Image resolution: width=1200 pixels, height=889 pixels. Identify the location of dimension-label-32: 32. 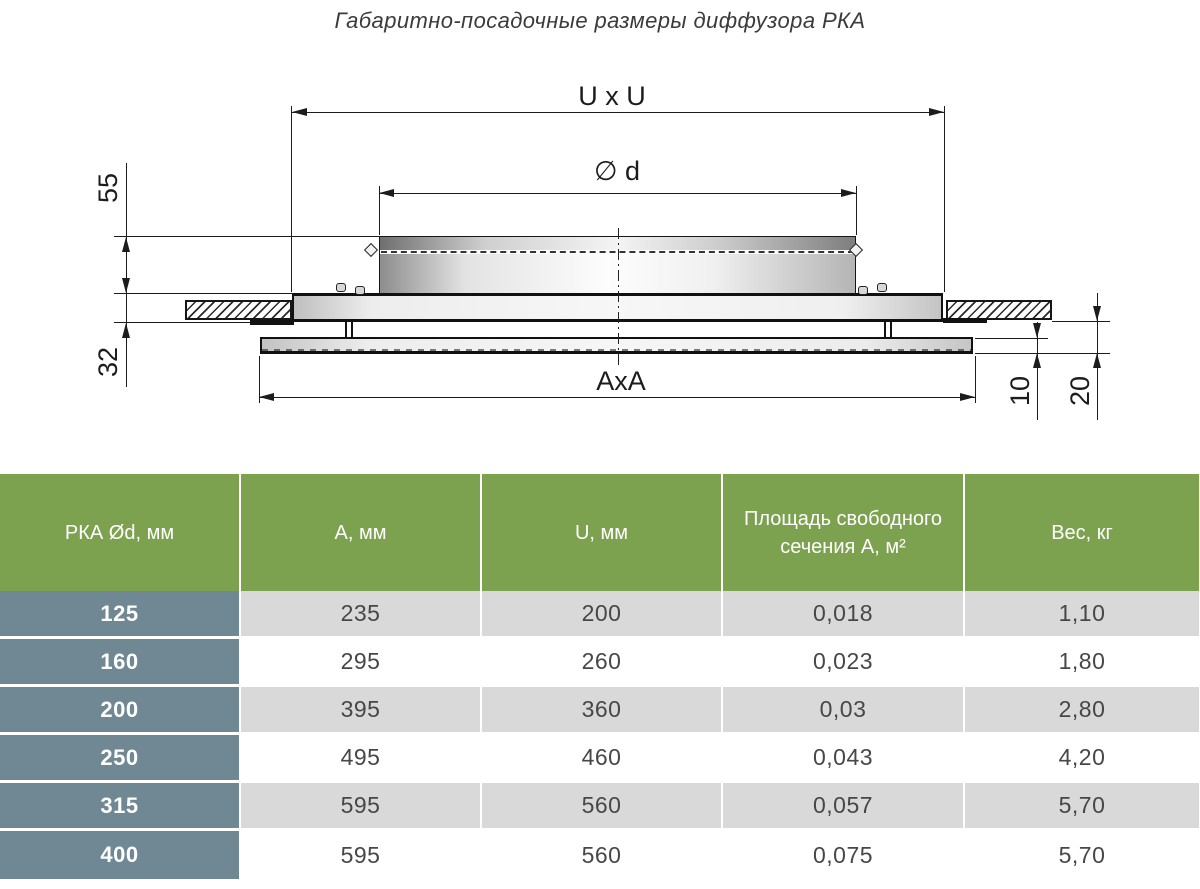
(108, 362).